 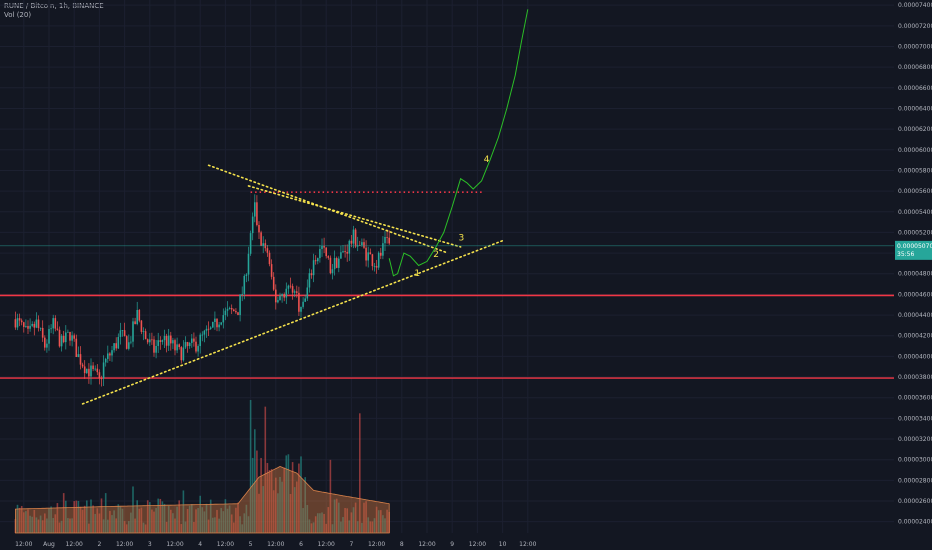 What do you see at coordinates (458, 143) in the screenshot?
I see `projection-path` at bounding box center [458, 143].